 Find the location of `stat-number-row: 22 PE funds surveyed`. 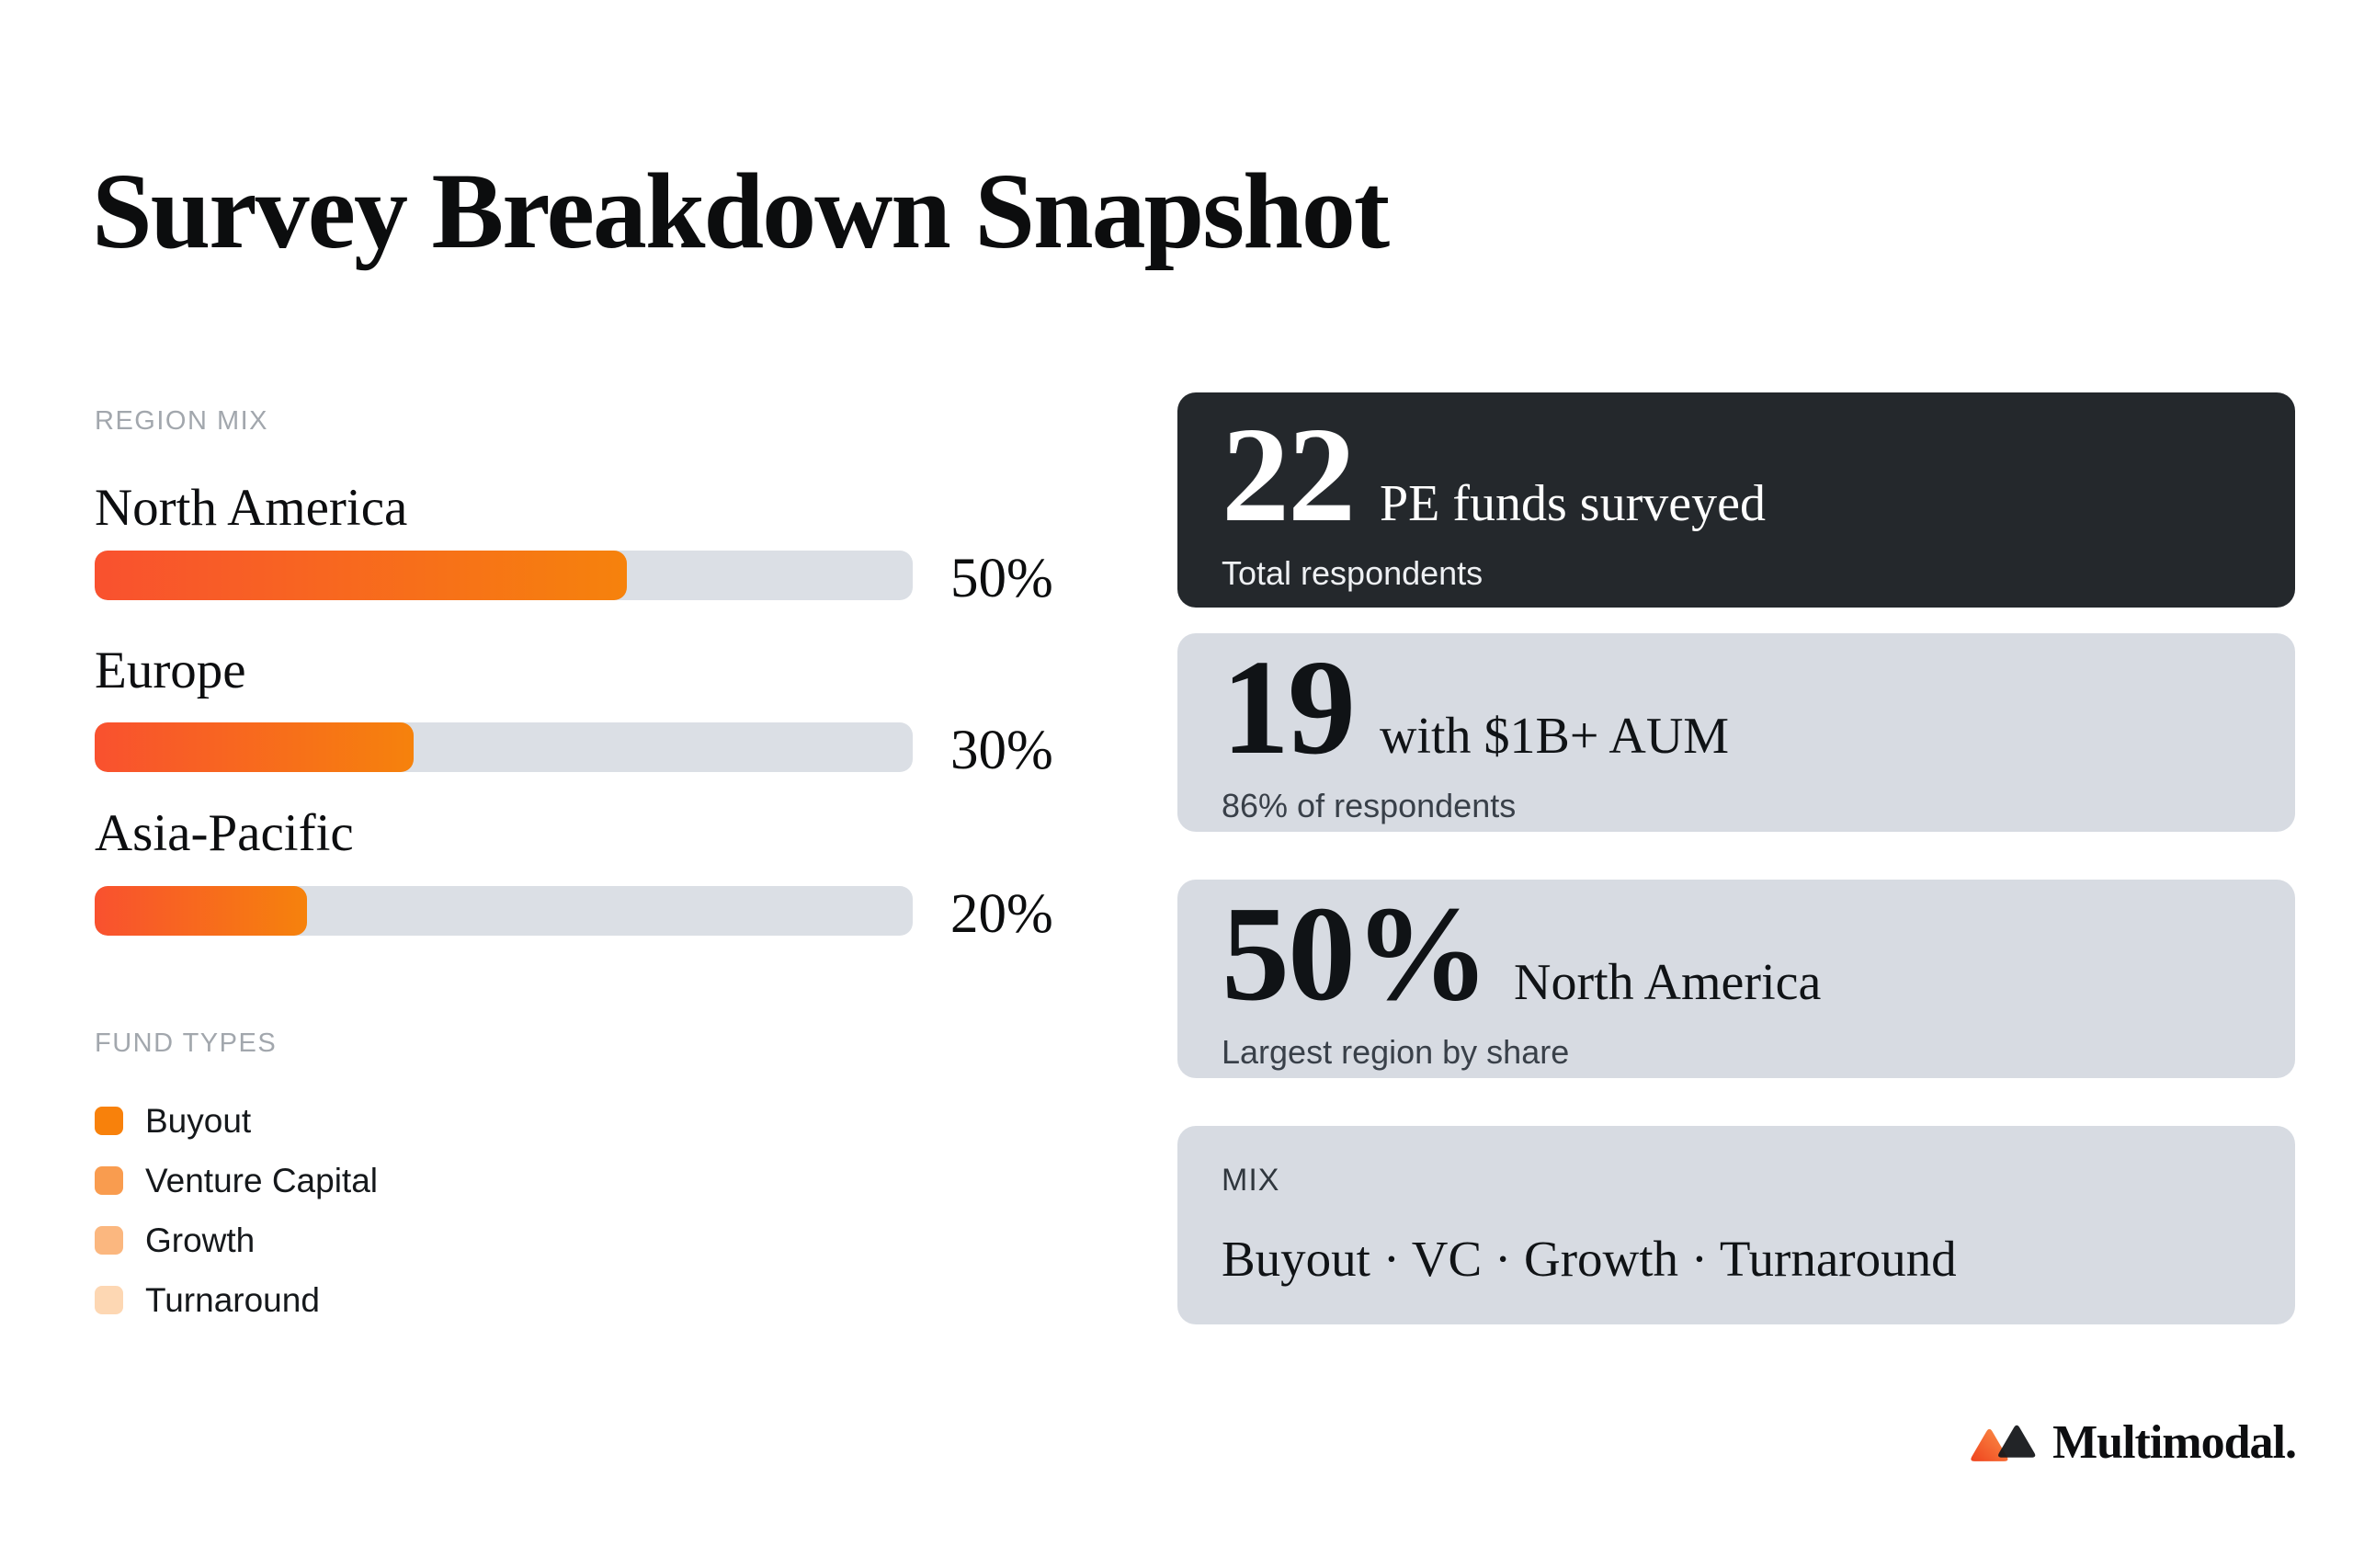

stat-number-row: 22 PE funds surveyed is located at coordinates (1736, 475).